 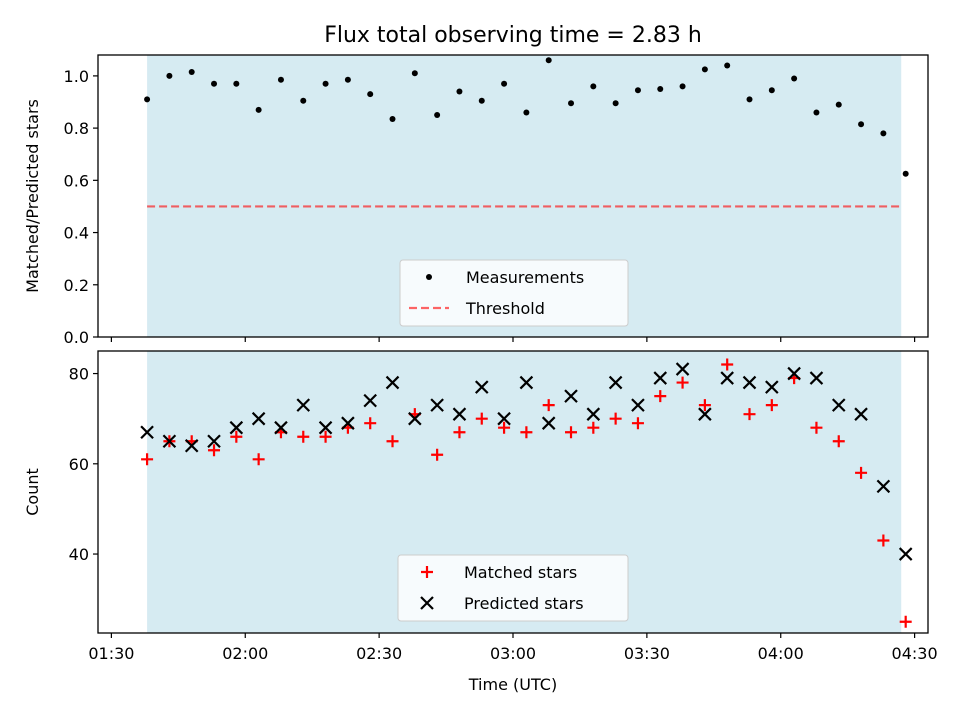 What do you see at coordinates (427, 603) in the screenshot?
I see `legend-marker-predicted` at bounding box center [427, 603].